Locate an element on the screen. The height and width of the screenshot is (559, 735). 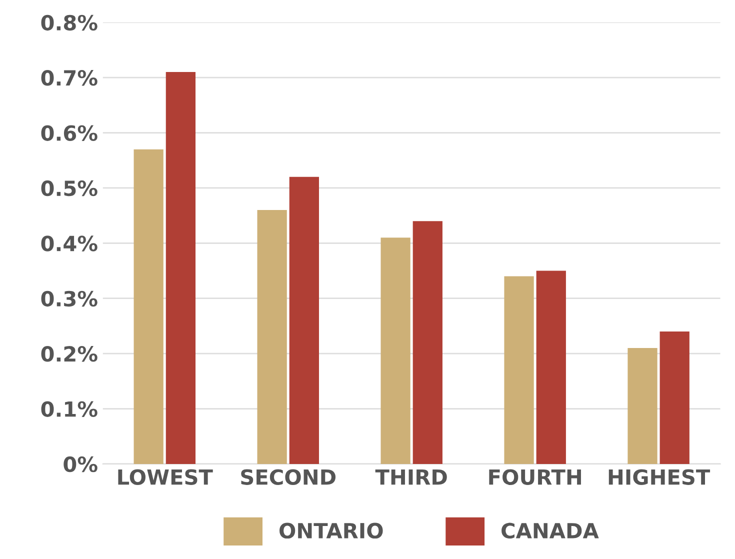
y-tick-label: 0% is located at coordinates (81, 464).